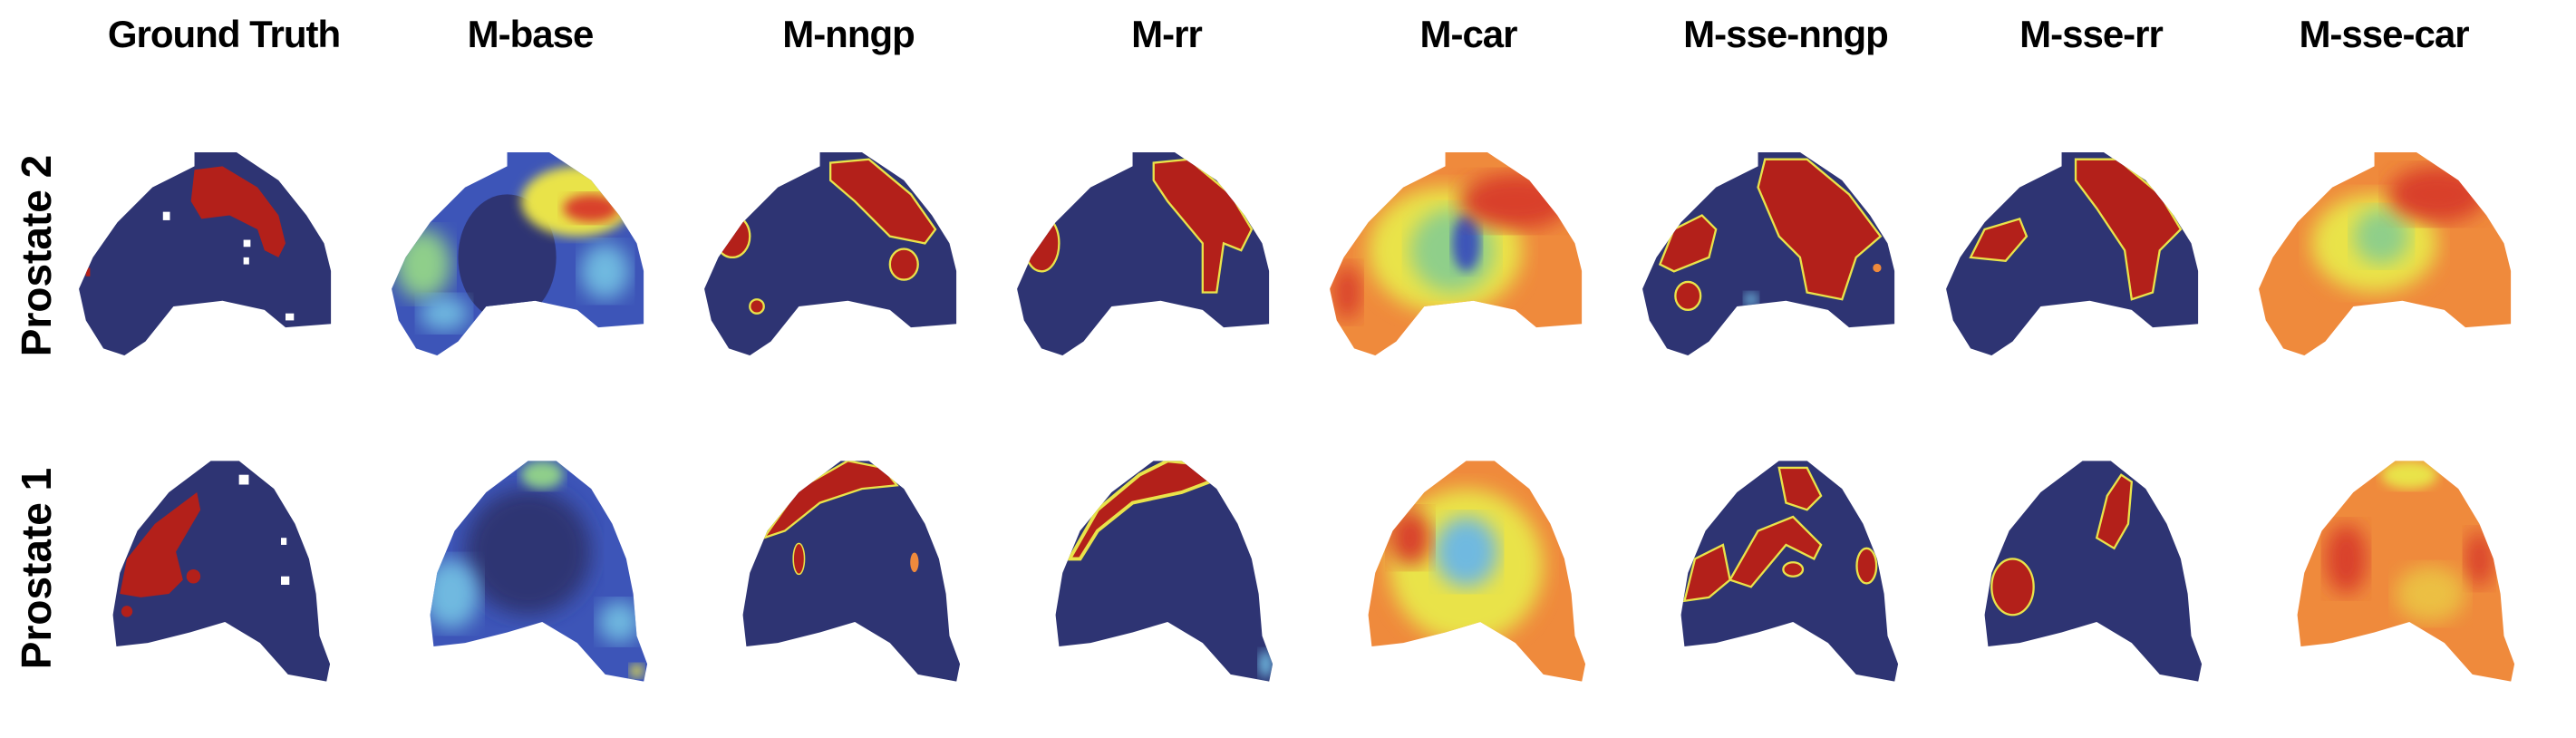  What do you see at coordinates (1459, 254) in the screenshot?
I see `heatmap-prostate2-m-car` at bounding box center [1459, 254].